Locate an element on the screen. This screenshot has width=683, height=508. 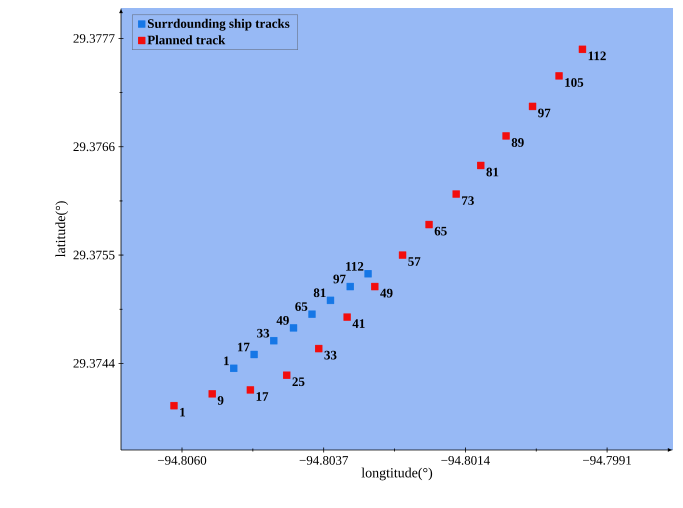
annotation: 73 is located at coordinates (468, 200).